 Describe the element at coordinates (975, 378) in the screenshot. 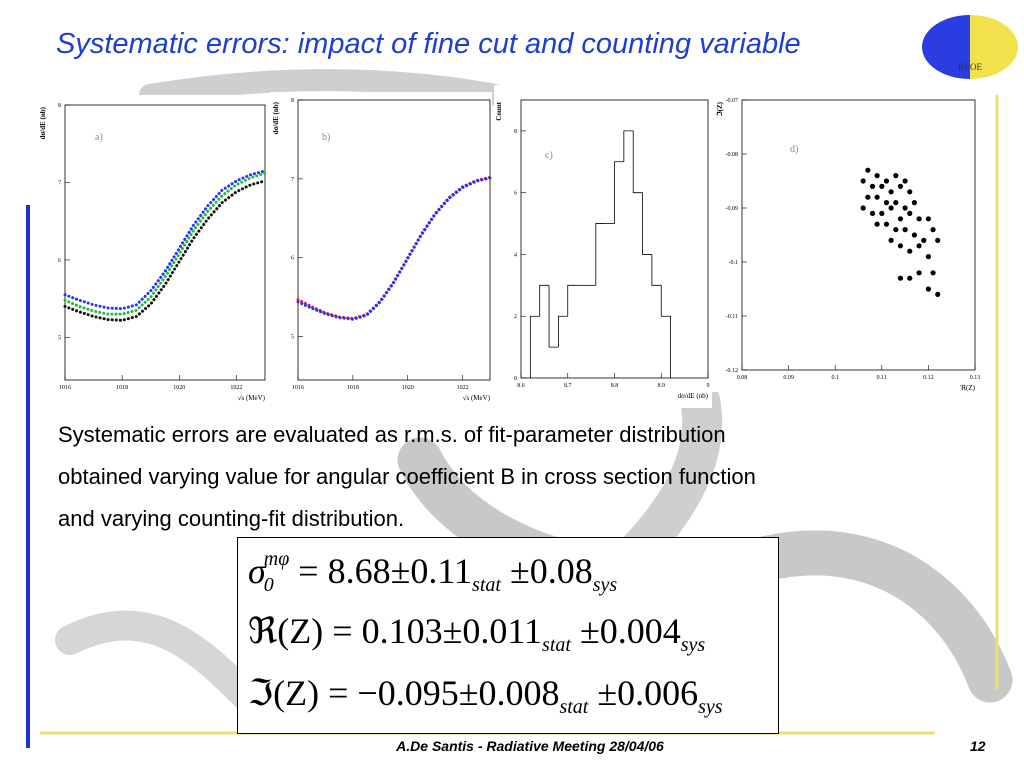

I see `x-tick-label: 0.13` at that location.